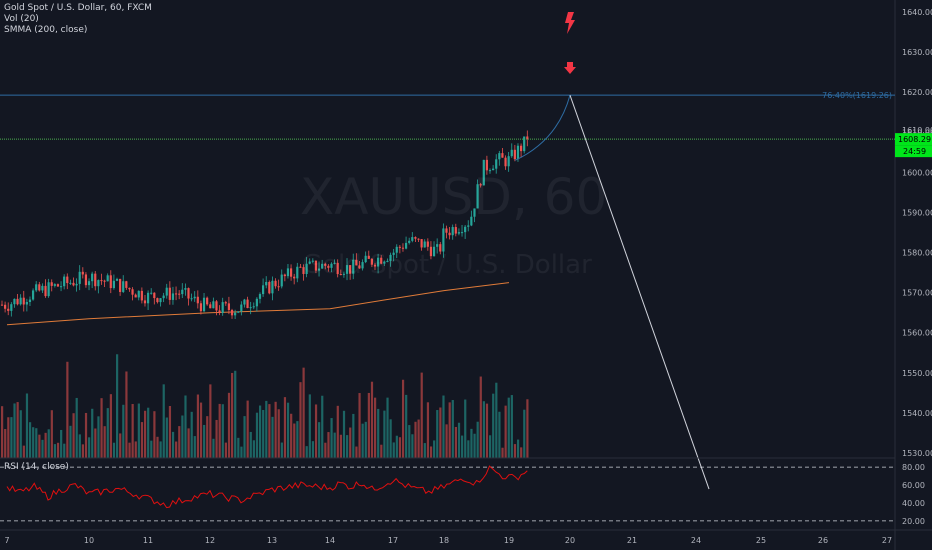  Describe the element at coordinates (913, 275) in the screenshot. I see `price-axis-panel` at that location.